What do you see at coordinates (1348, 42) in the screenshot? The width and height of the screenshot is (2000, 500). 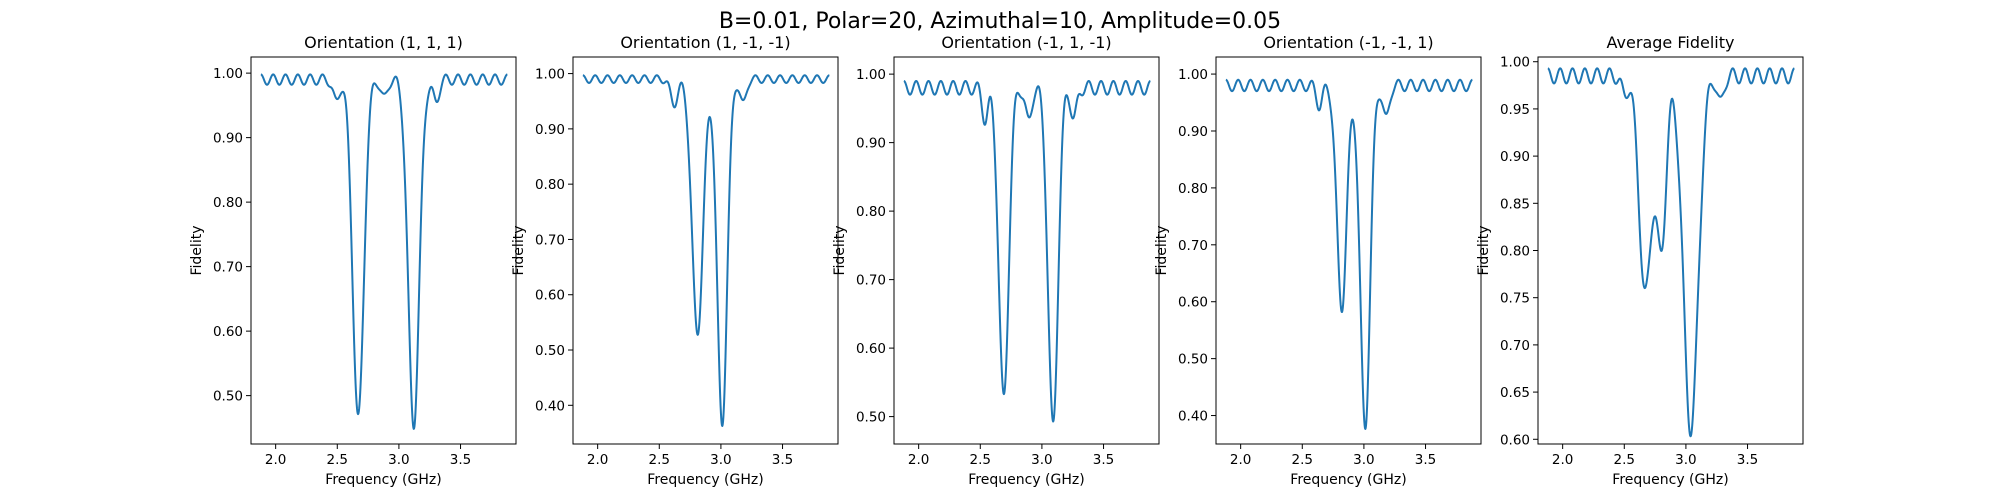 I see `chart-title: Orientation (-1, -1, 1)` at bounding box center [1348, 42].